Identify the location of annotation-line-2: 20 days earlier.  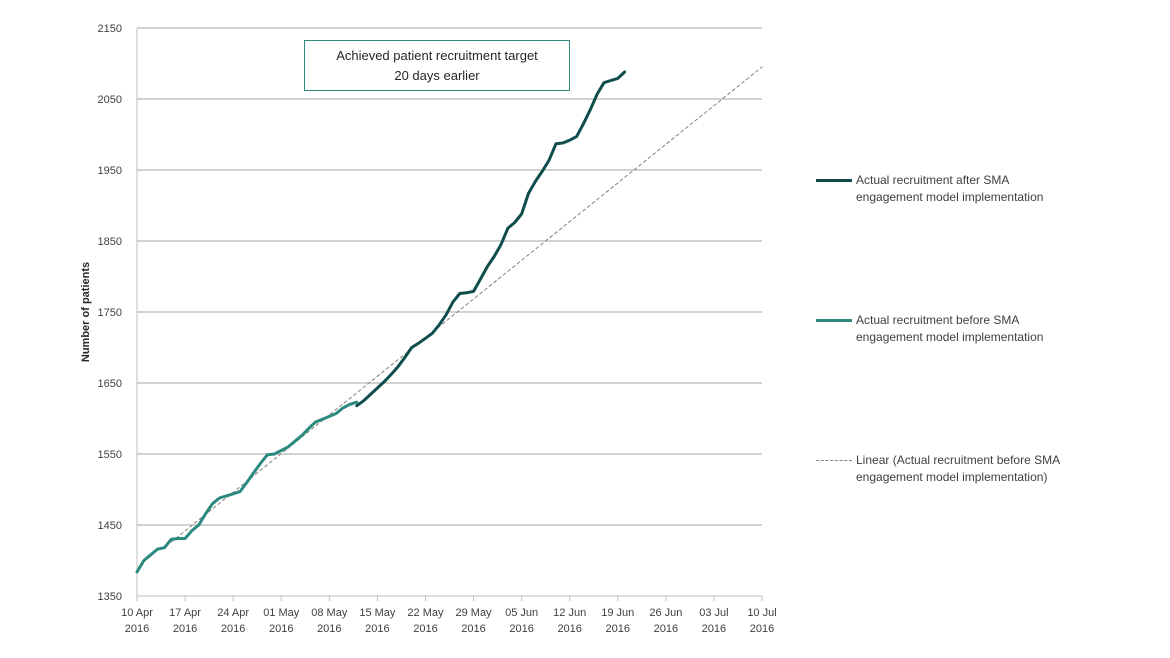
(437, 75).